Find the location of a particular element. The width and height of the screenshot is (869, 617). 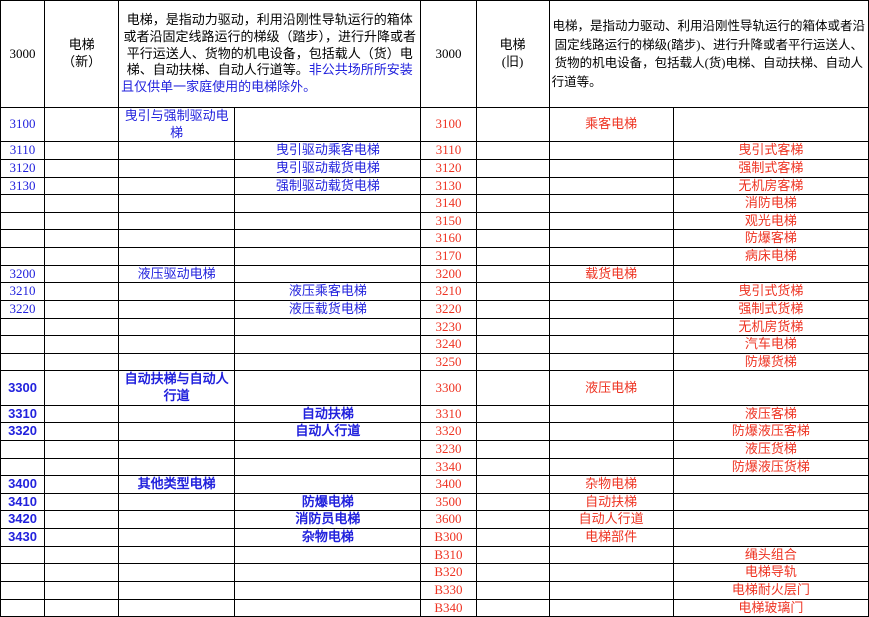

cell-l_sub: 自动人行道 is located at coordinates (328, 431).